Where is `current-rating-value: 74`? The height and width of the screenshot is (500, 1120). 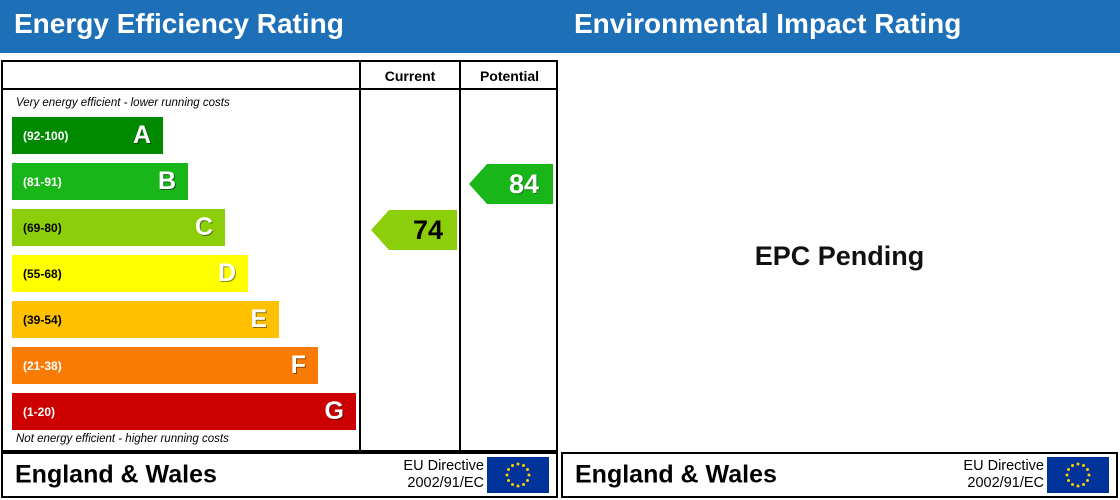
current-rating-value: 74 is located at coordinates (427, 229).